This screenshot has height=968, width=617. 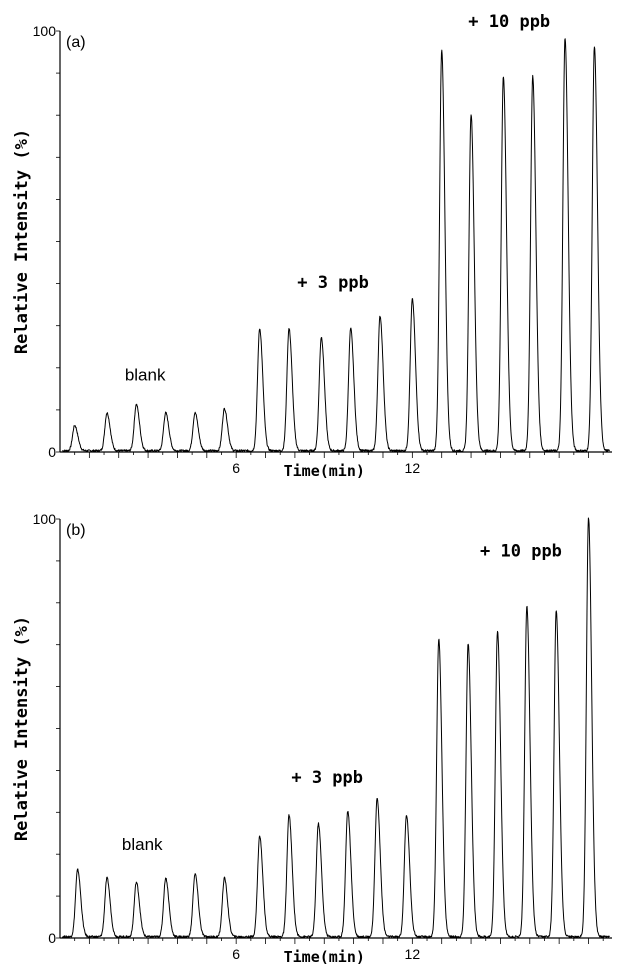 What do you see at coordinates (76, 530) in the screenshot?
I see `panel-label: (b)` at bounding box center [76, 530].